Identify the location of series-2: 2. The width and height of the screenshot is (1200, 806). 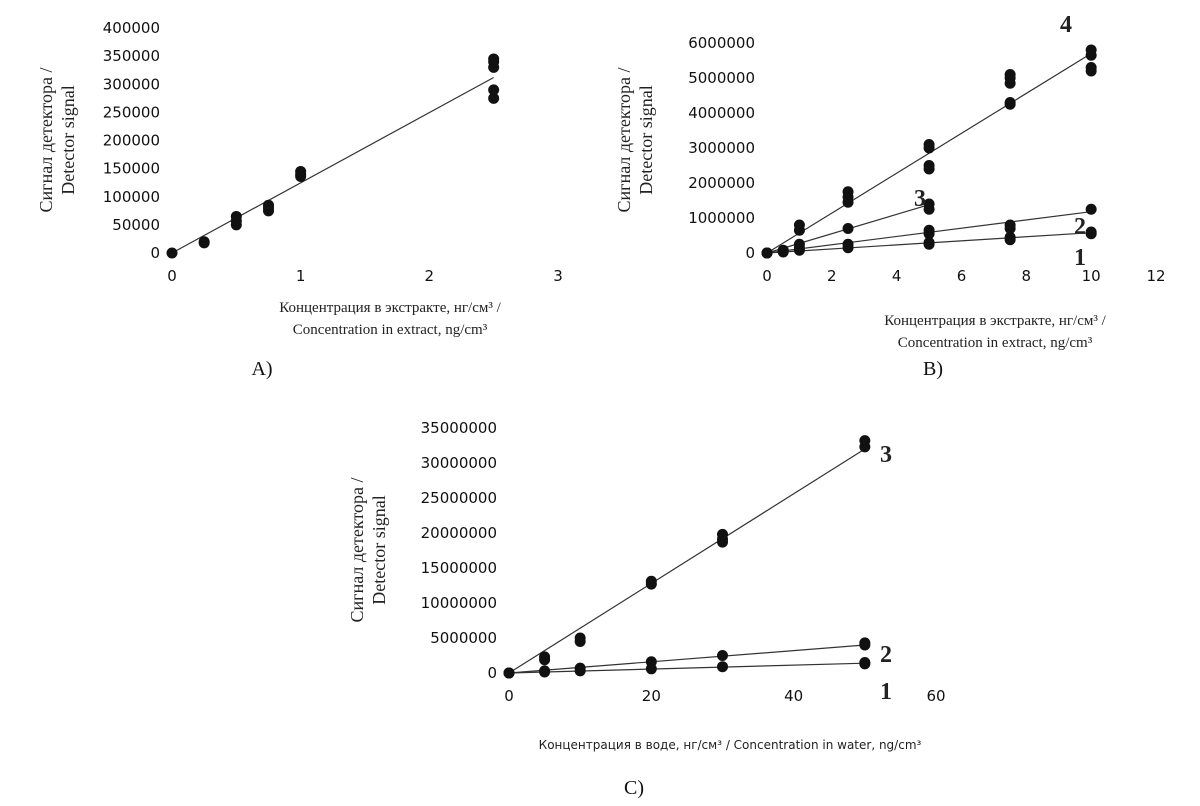
(697, 658).